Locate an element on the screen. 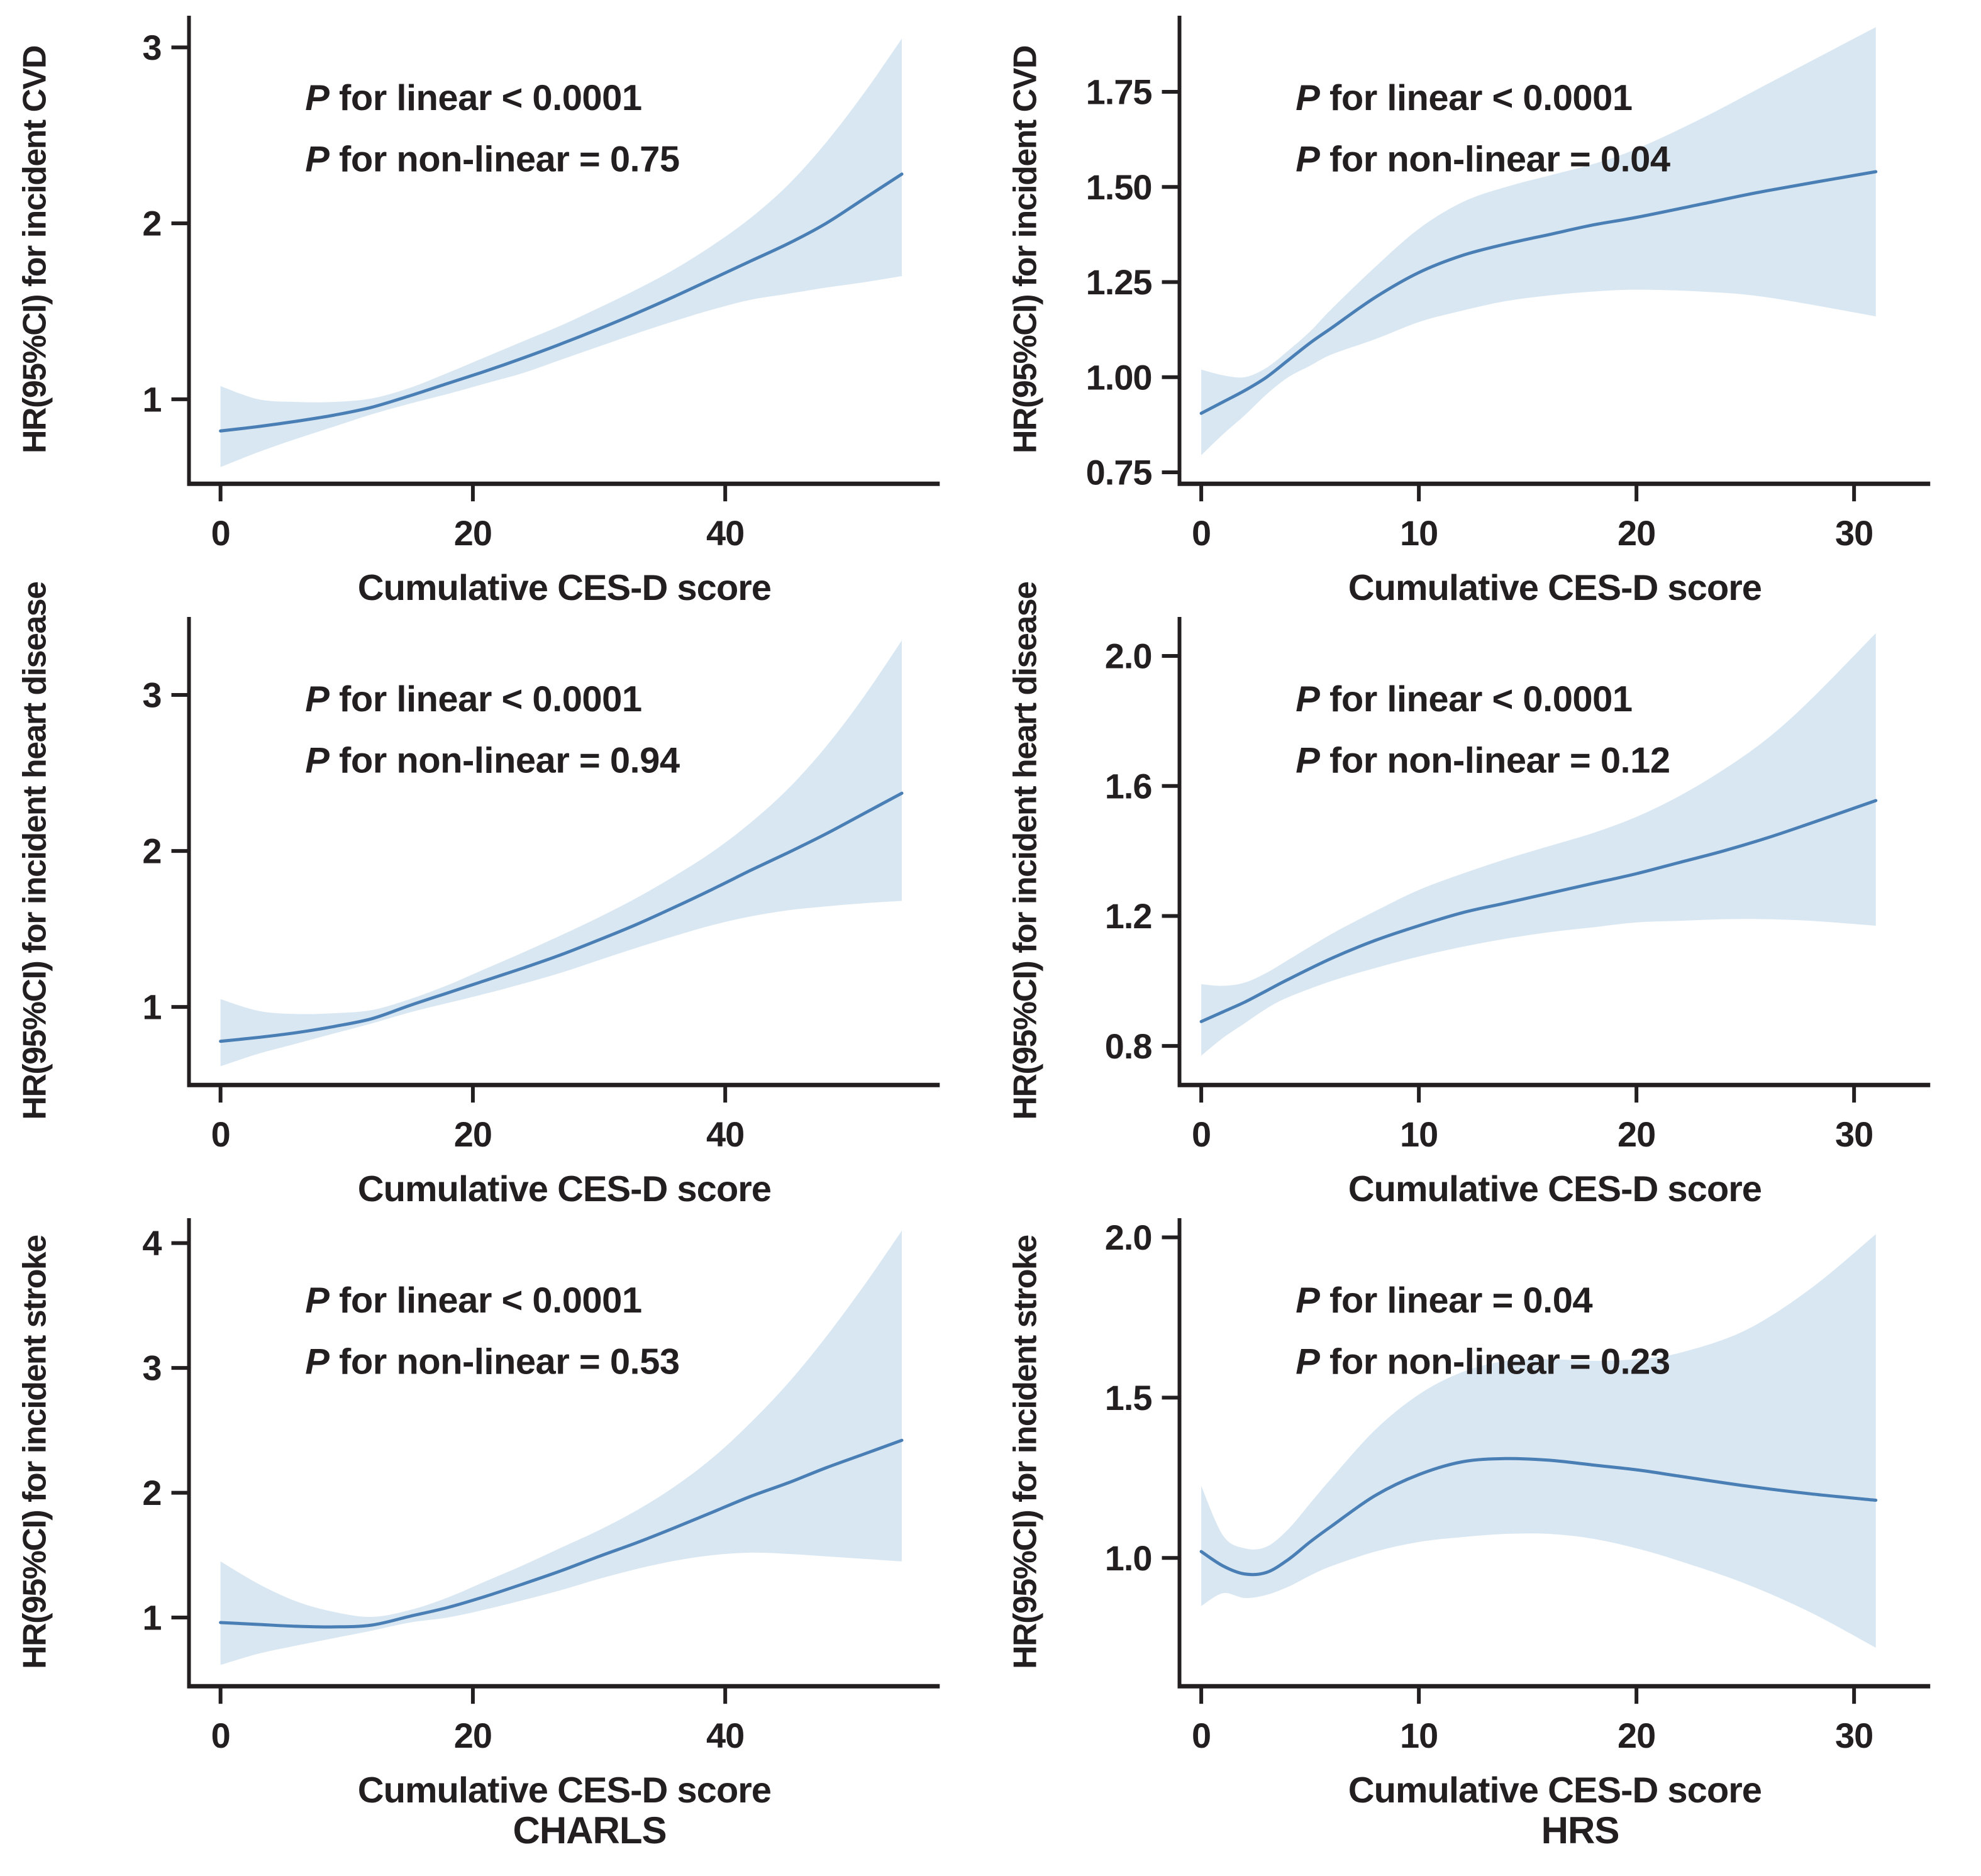  y-tick-label: 1.5 is located at coordinates (1128, 1398).